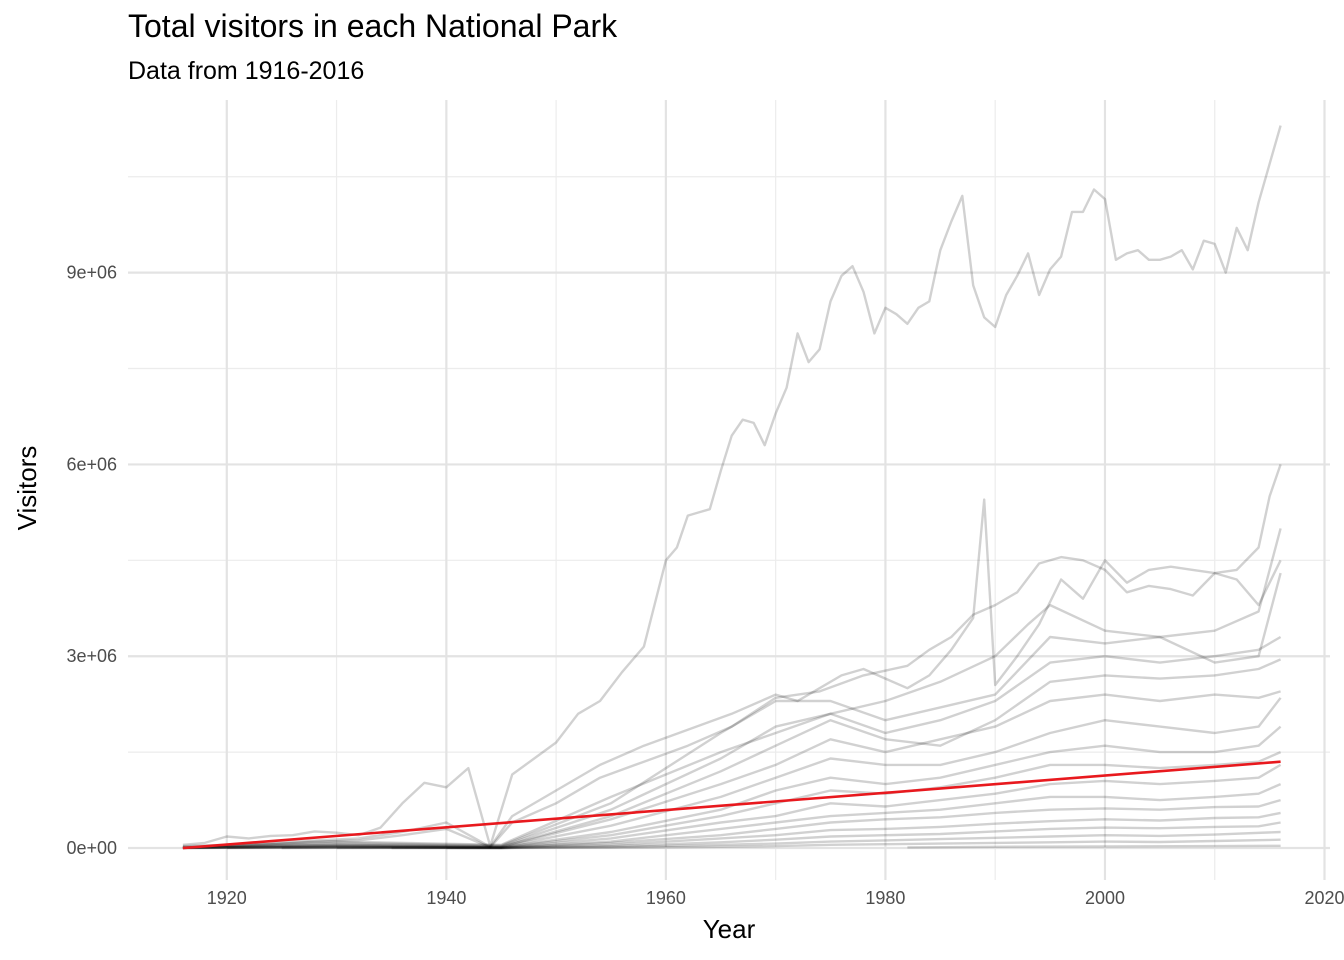 The image size is (1344, 960). I want to click on x-tick-label: 1940, so click(446, 898).